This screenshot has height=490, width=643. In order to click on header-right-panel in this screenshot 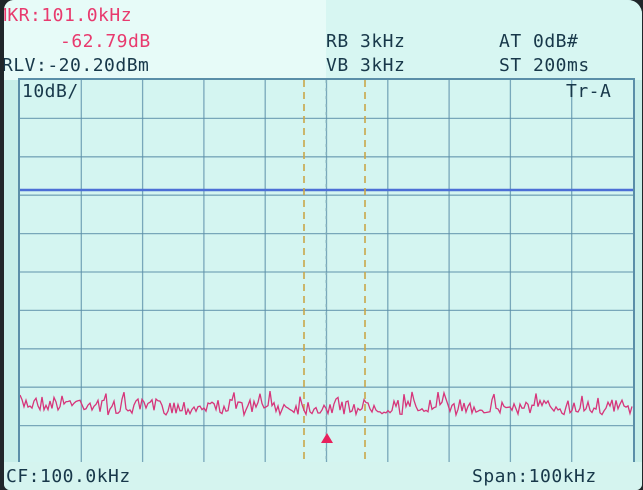, I will do `click(484, 40)`.